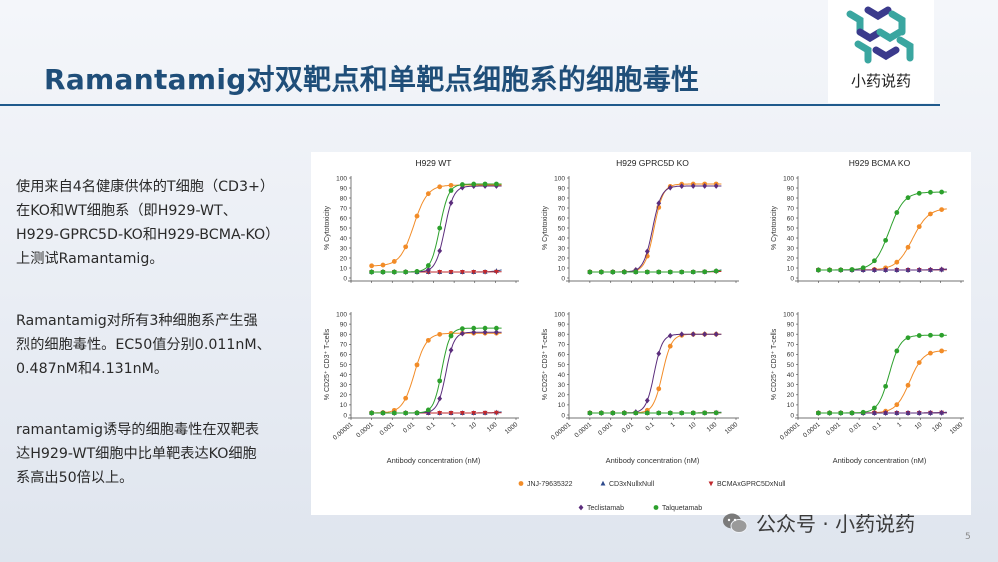 This screenshot has height=562, width=998. I want to click on x-axis-label: Antibody concentration (nM), so click(880, 460).